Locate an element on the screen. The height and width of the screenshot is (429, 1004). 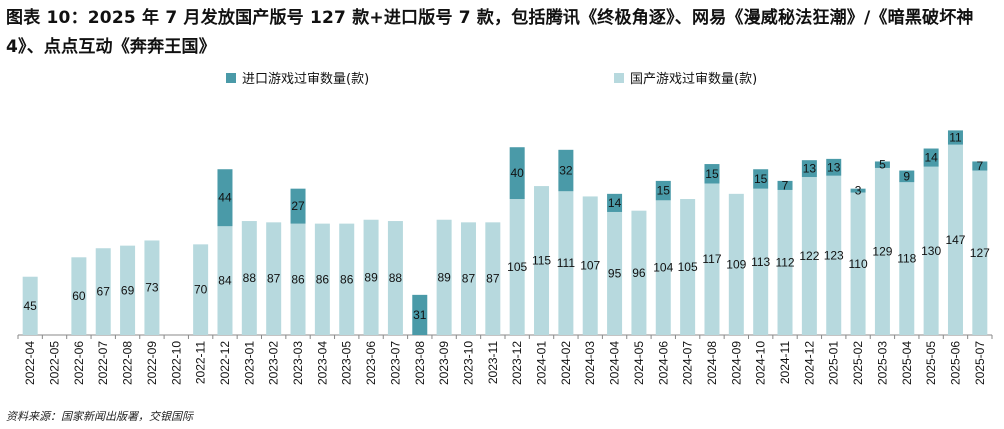
label-domestic-2024-02: 111 is located at coordinates (566, 263).